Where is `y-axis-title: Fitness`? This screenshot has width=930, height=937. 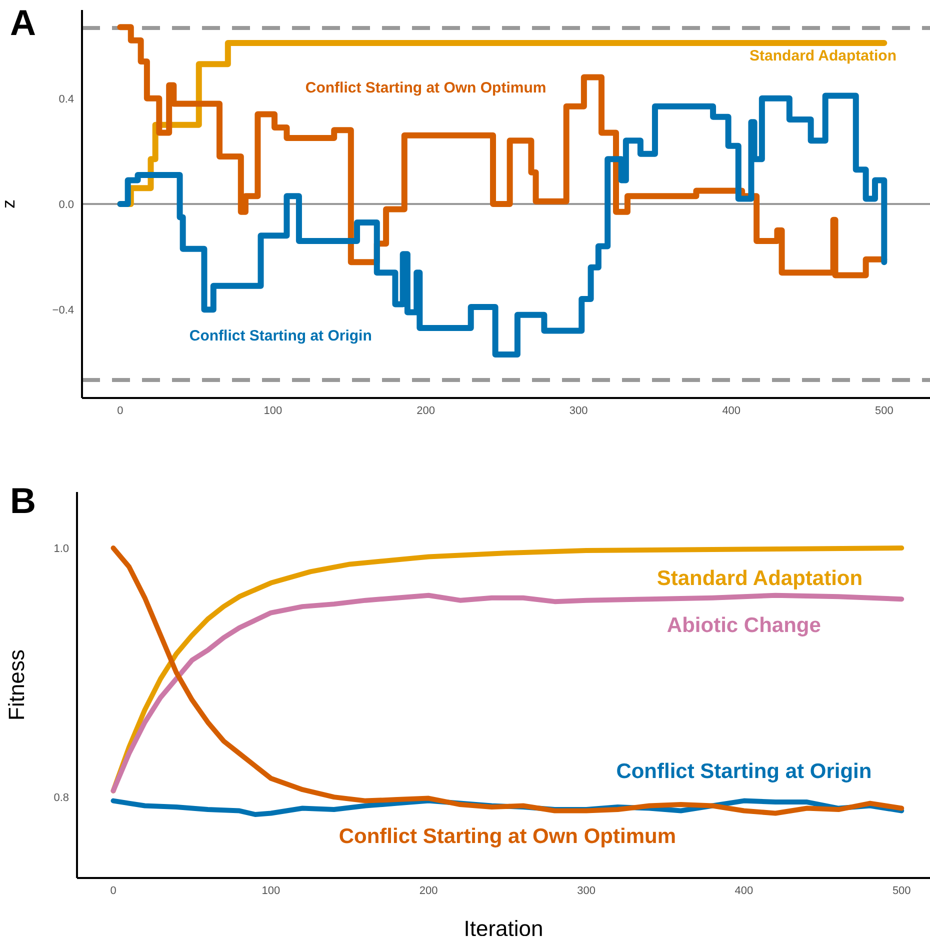 y-axis-title: Fitness is located at coordinates (16, 685).